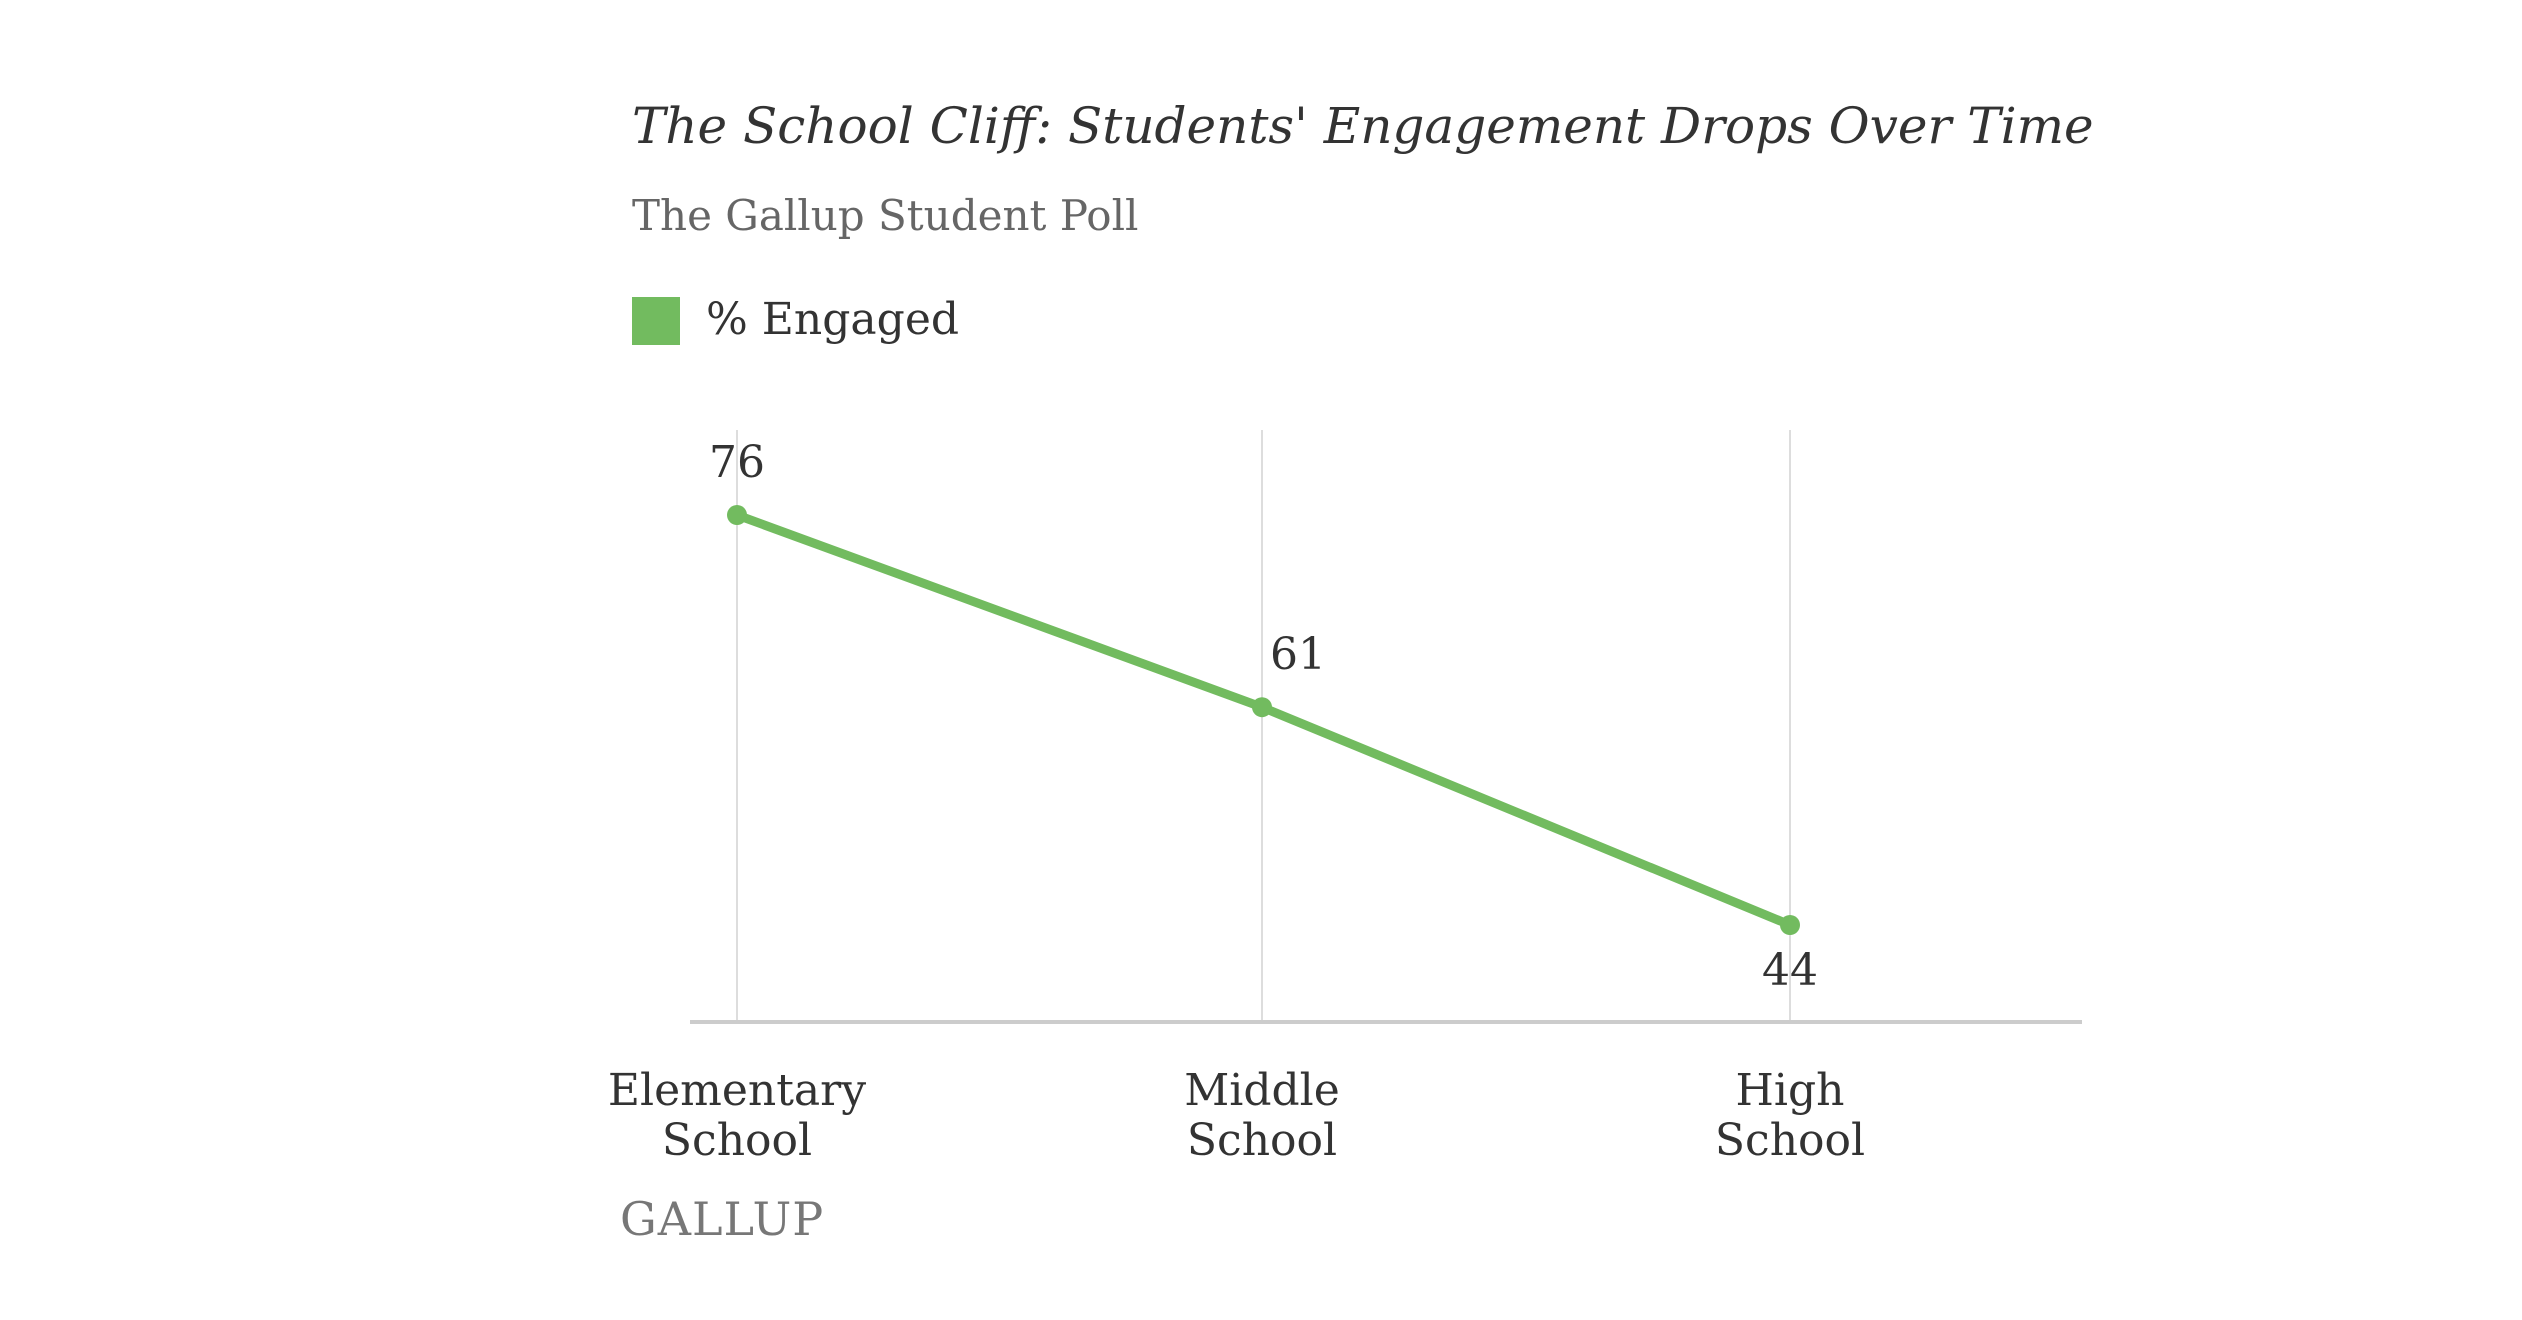 This screenshot has height=1320, width=2522. What do you see at coordinates (885, 215) in the screenshot?
I see `chart-subtitle: The Gallup Student Poll` at bounding box center [885, 215].